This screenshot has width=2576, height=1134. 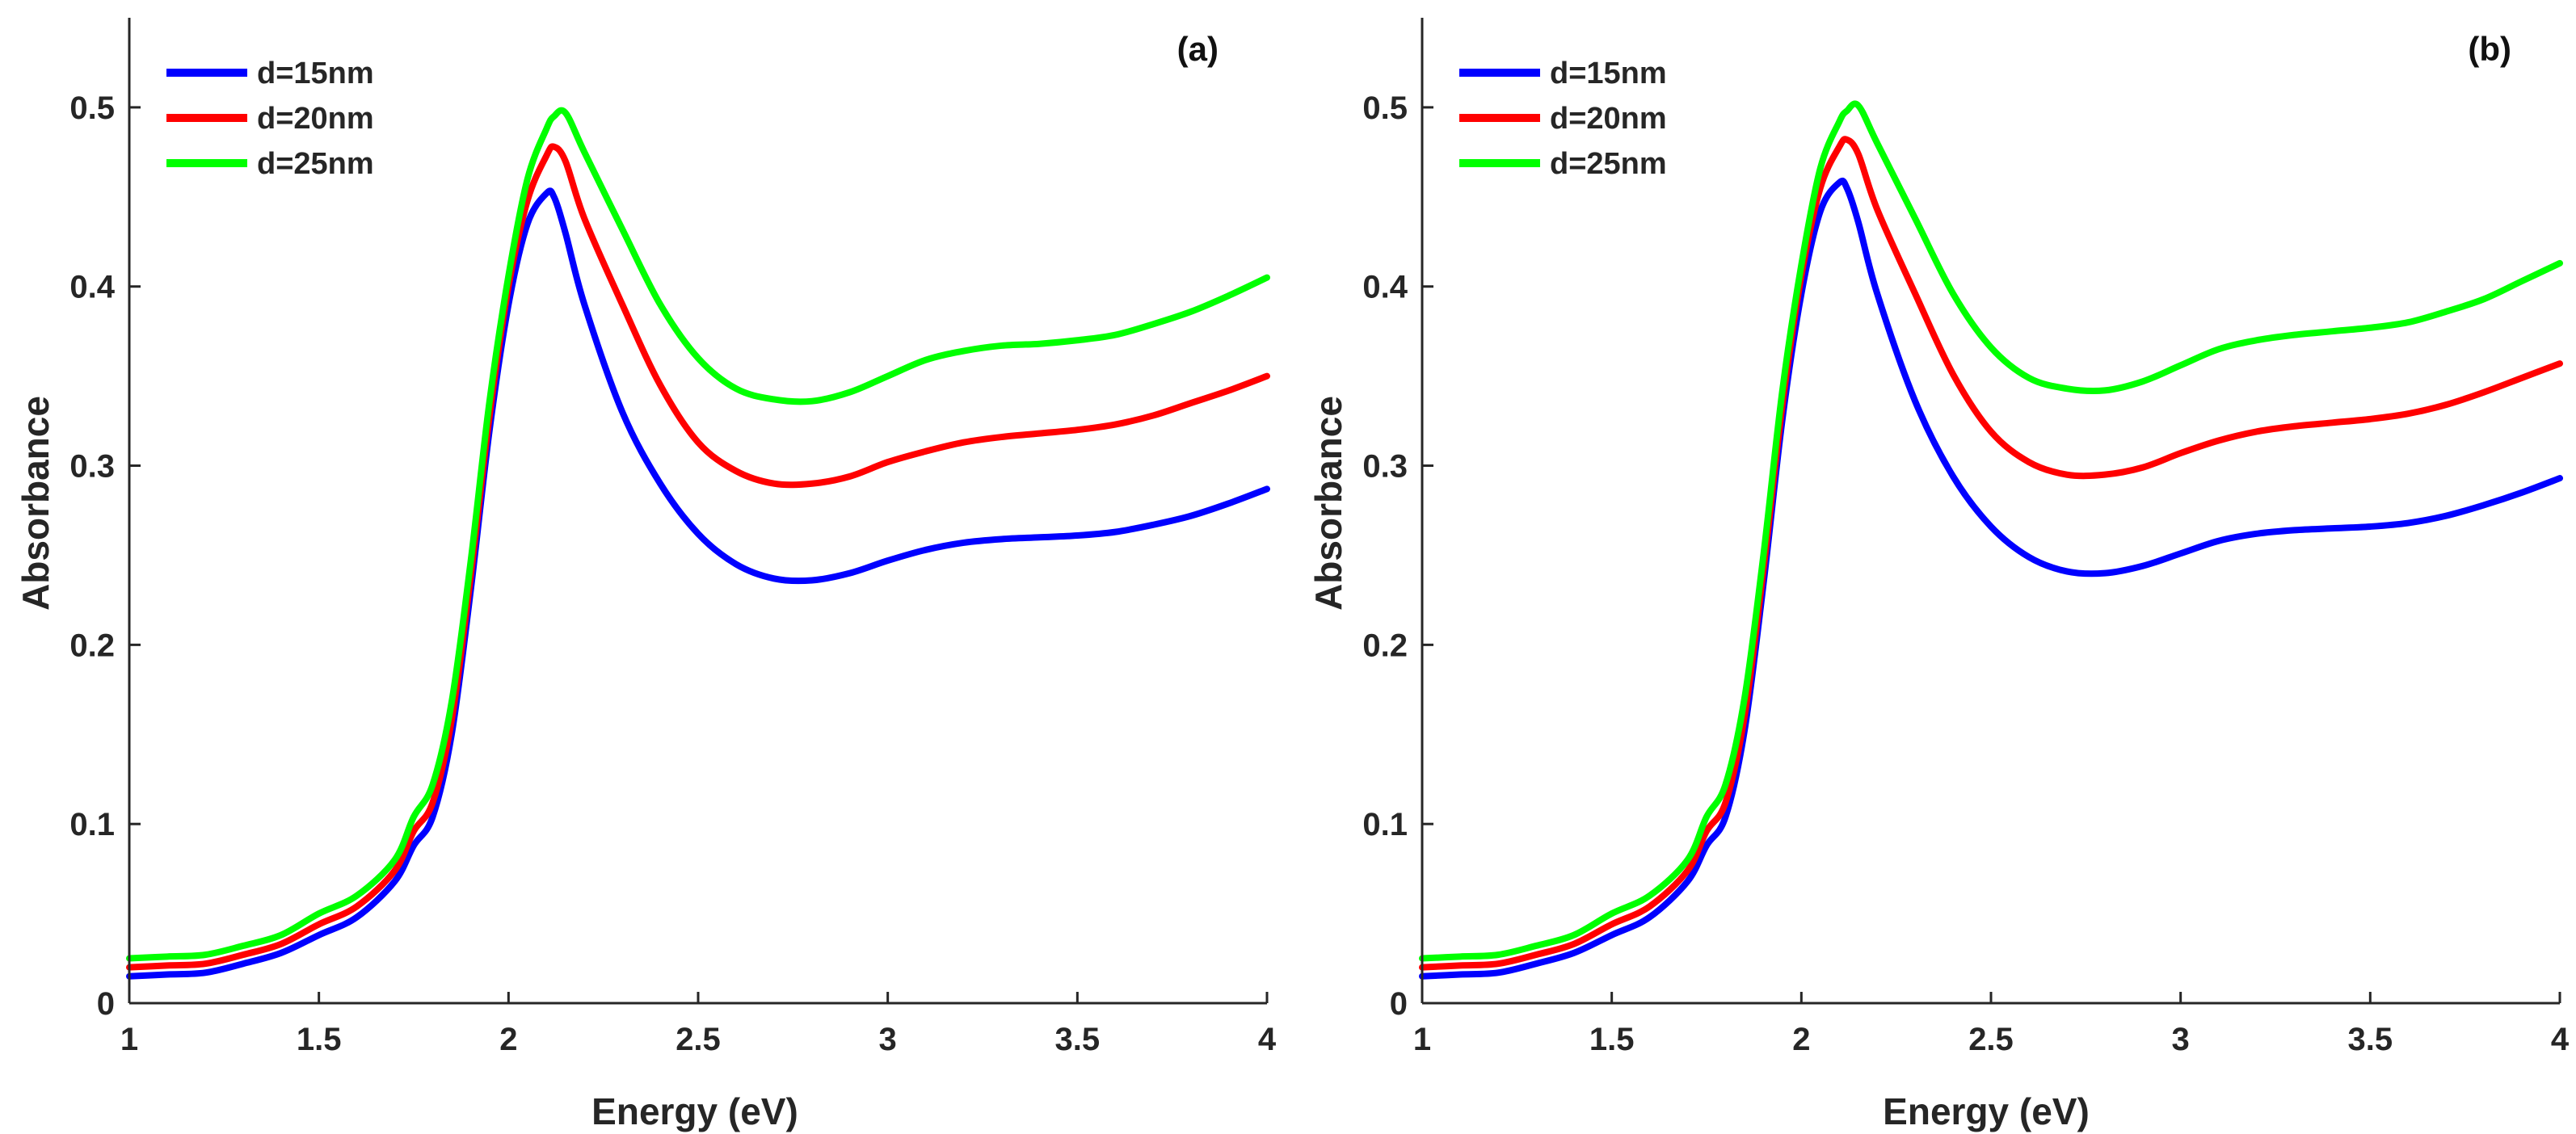 What do you see at coordinates (2489, 49) in the screenshot?
I see `panel-label: (b)` at bounding box center [2489, 49].